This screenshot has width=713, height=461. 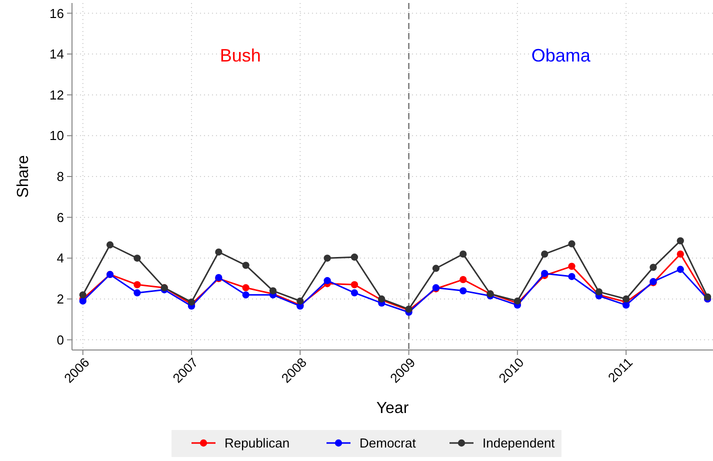 I want to click on y-tick-label: 12, so click(x=57, y=94).